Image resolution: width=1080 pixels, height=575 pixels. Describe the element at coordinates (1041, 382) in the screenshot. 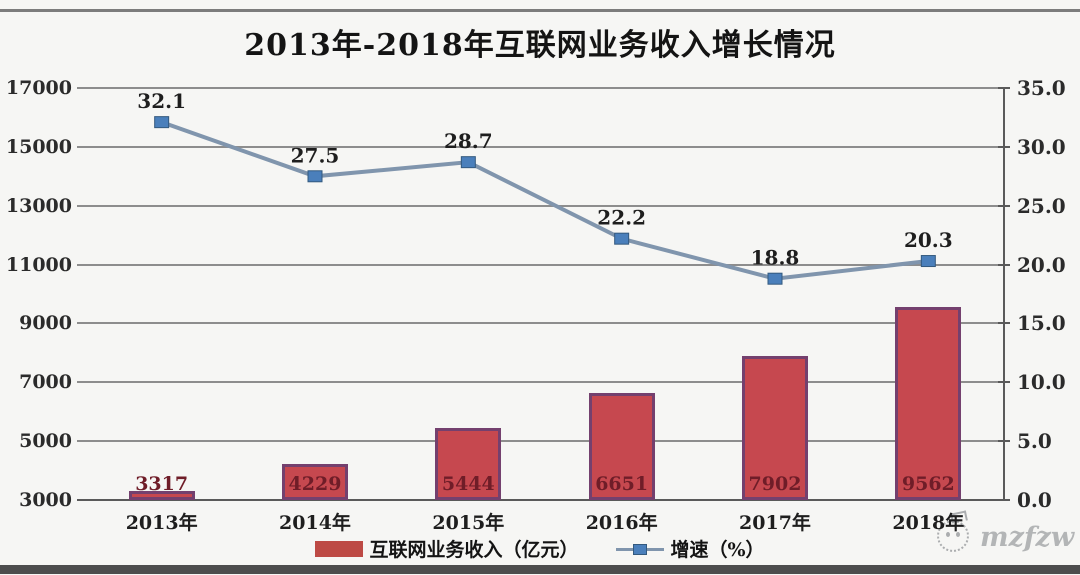

I see `right-axis-tick-label: 10.0` at that location.